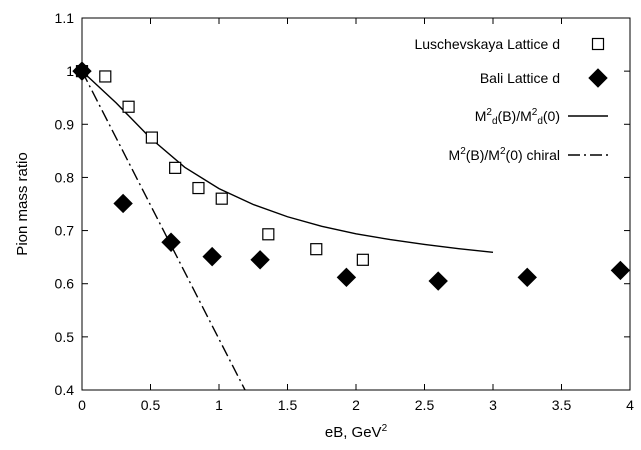  I want to click on x-tick-label: 0.5, so click(151, 405).